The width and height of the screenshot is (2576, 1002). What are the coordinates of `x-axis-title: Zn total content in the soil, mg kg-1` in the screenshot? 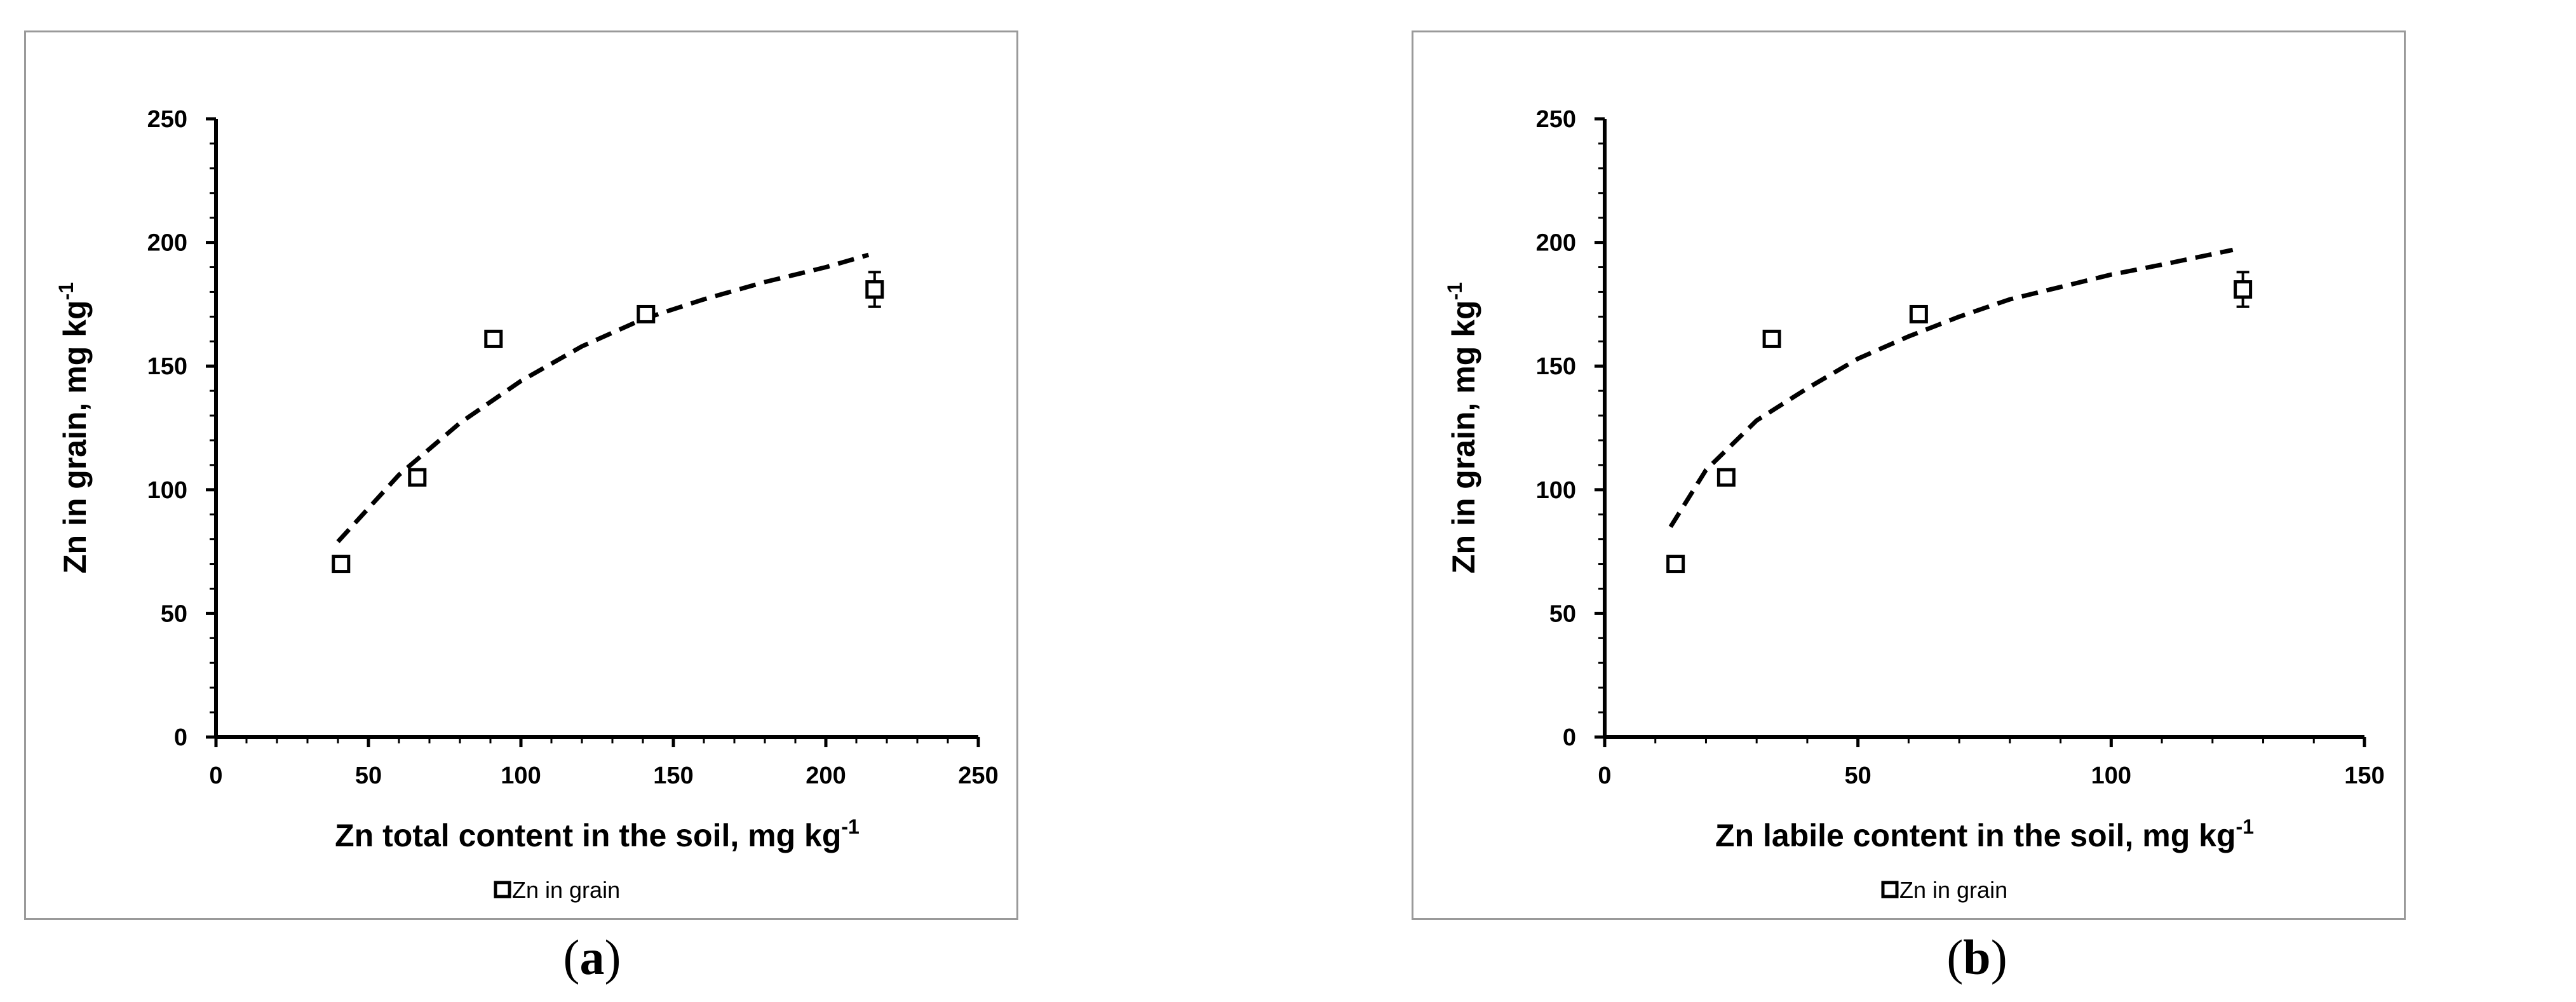 It's located at (597, 834).